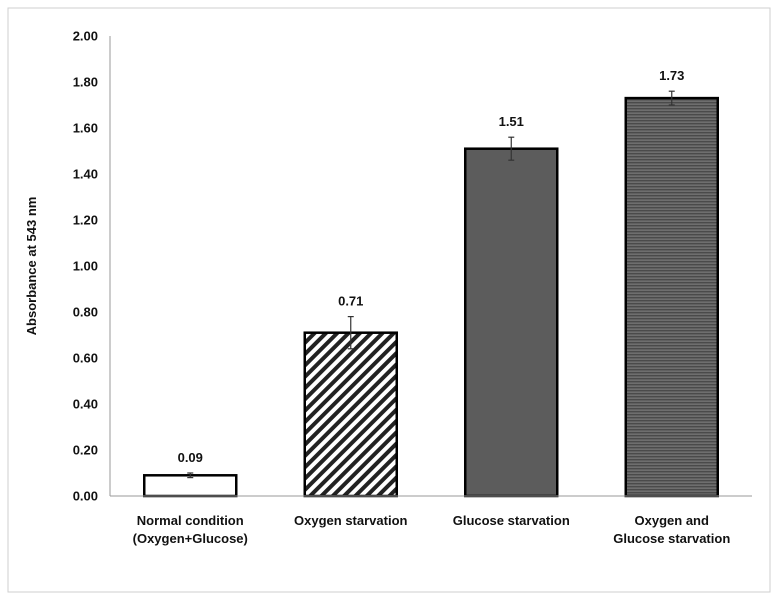 Image resolution: width=778 pixels, height=605 pixels. Describe the element at coordinates (85, 174) in the screenshot. I see `y-tick-label: 1.40` at that location.